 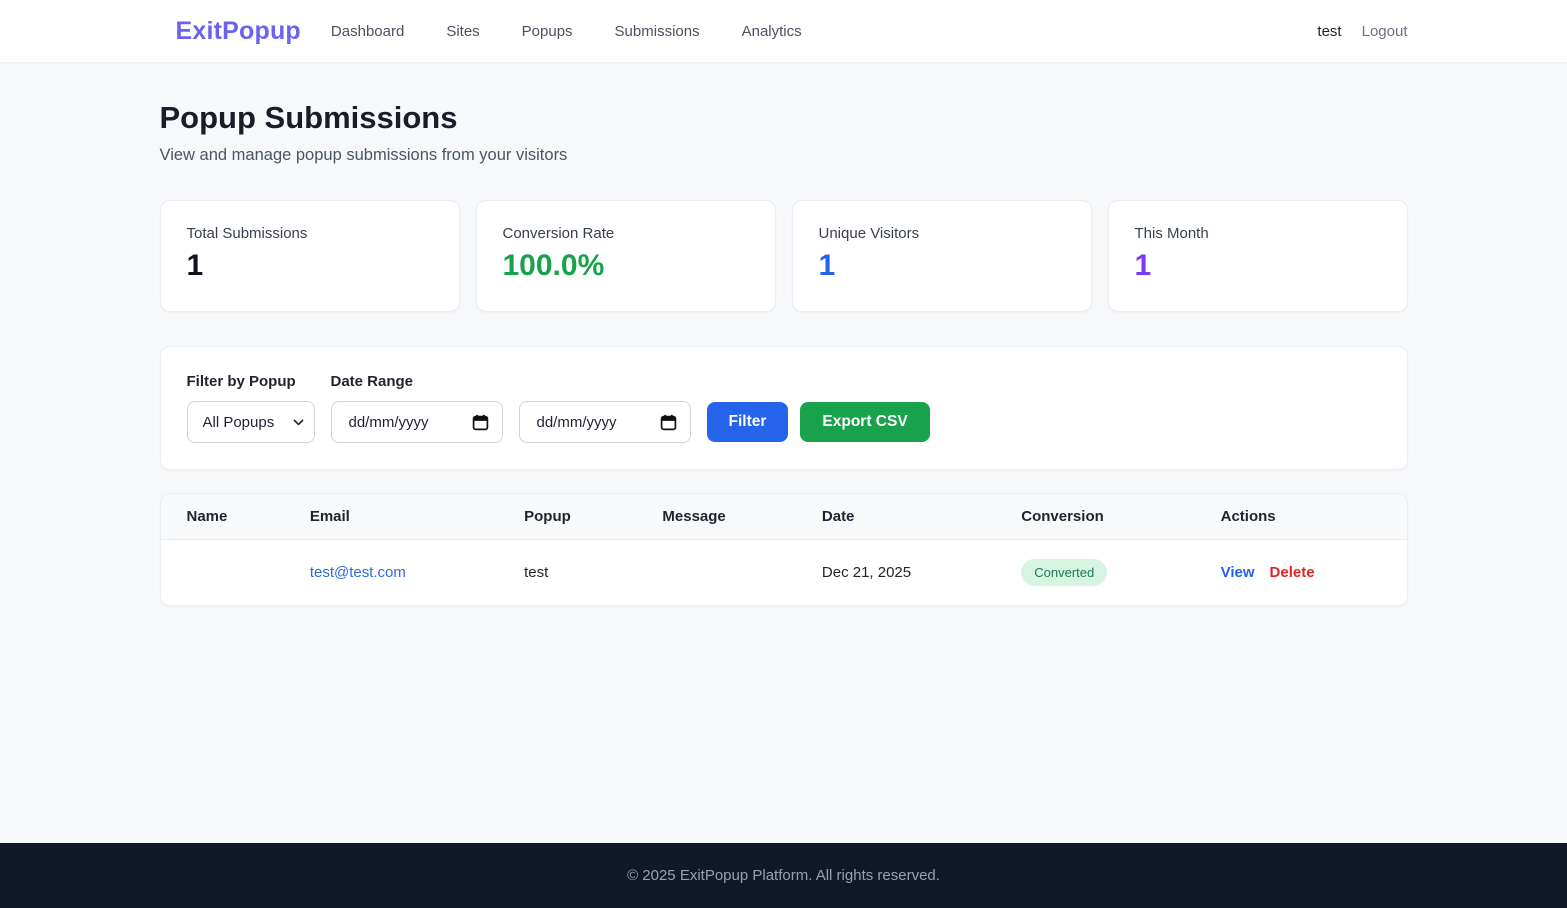 What do you see at coordinates (905, 517) in the screenshot?
I see `column-header-date: Date` at bounding box center [905, 517].